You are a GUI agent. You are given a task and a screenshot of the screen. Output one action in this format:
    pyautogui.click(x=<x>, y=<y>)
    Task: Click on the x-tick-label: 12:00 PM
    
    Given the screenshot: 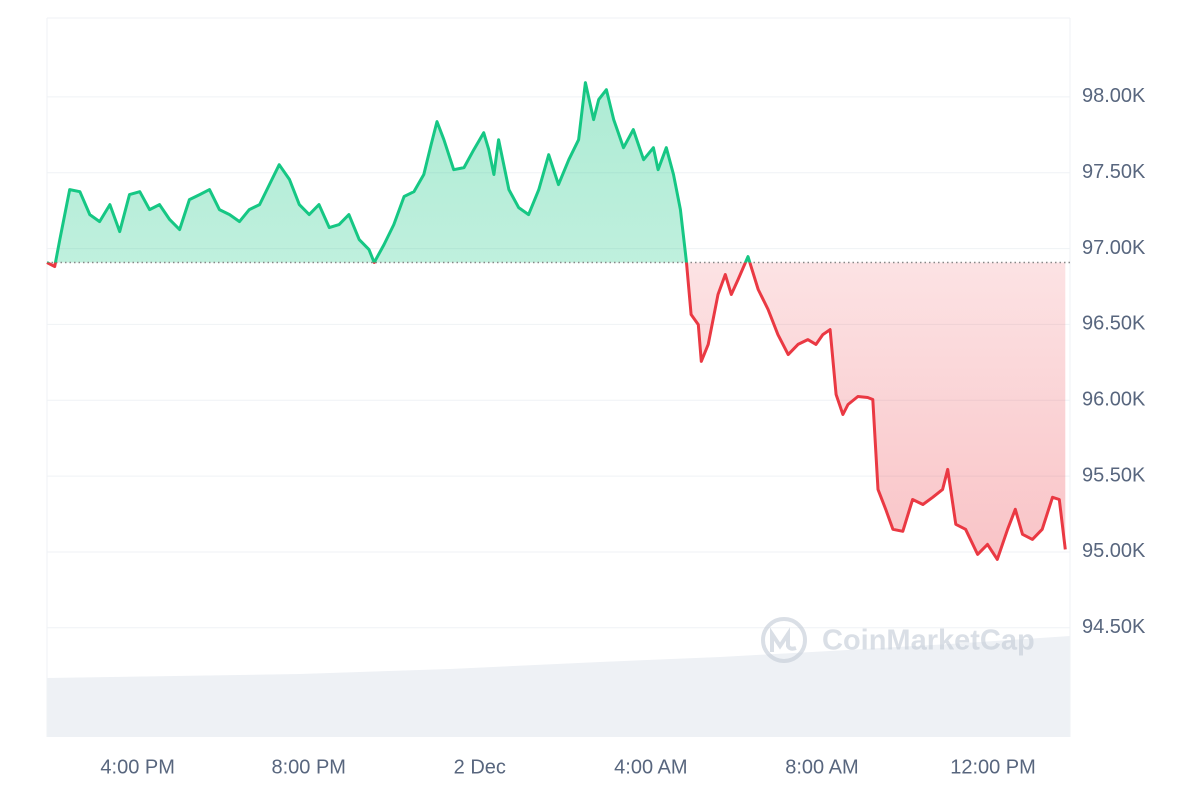 What is the action you would take?
    pyautogui.click(x=993, y=767)
    